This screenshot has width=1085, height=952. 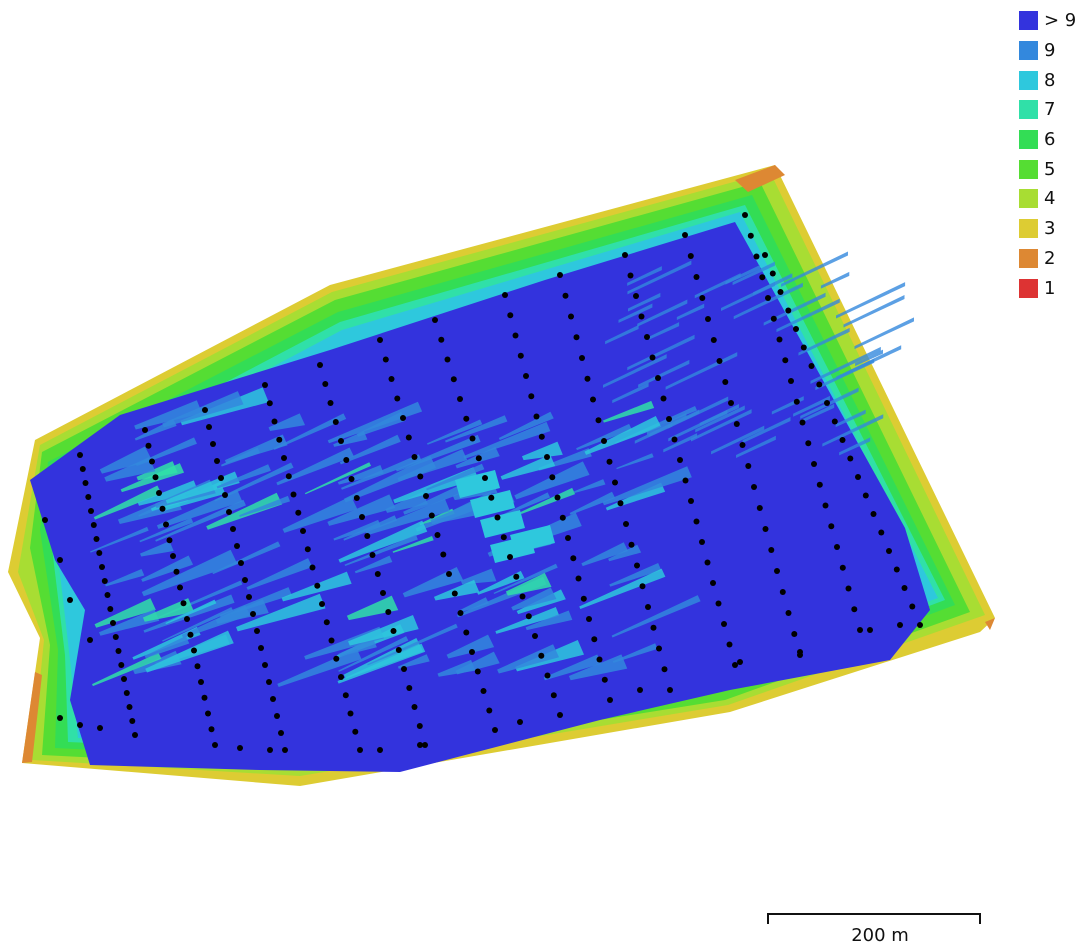 What do you see at coordinates (1028, 140) in the screenshot?
I see `legend-swatch` at bounding box center [1028, 140].